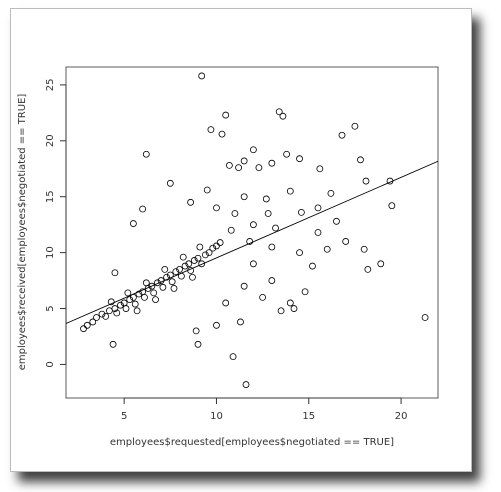  What do you see at coordinates (50, 85) in the screenshot?
I see `y-tick-label: 25` at bounding box center [50, 85].